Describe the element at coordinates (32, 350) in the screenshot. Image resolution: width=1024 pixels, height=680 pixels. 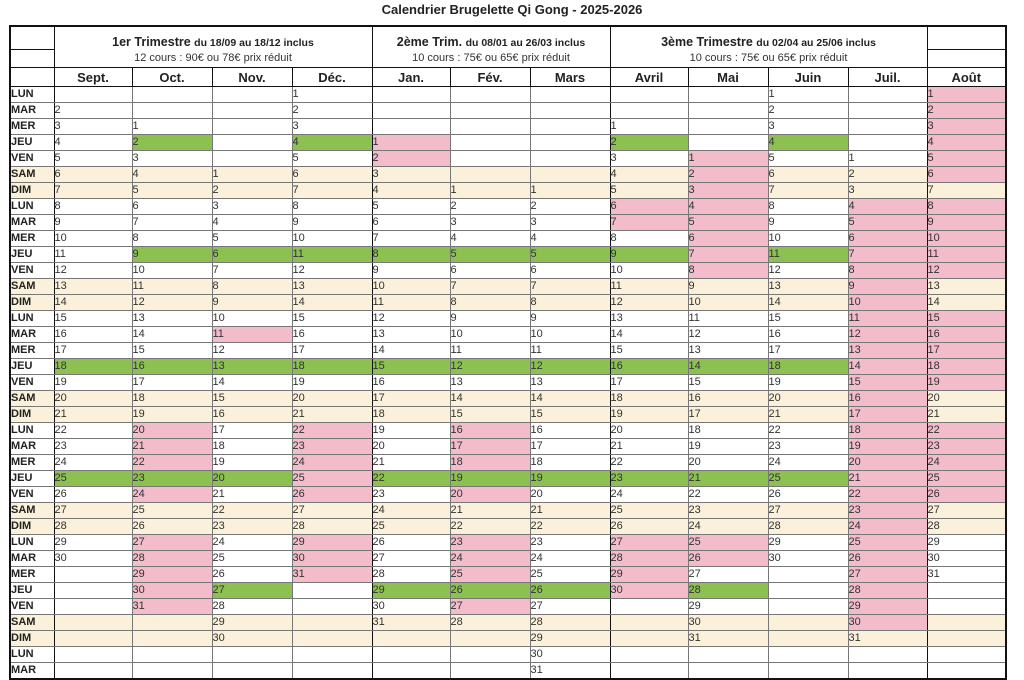
I see `weekday-label: MER` at that location.